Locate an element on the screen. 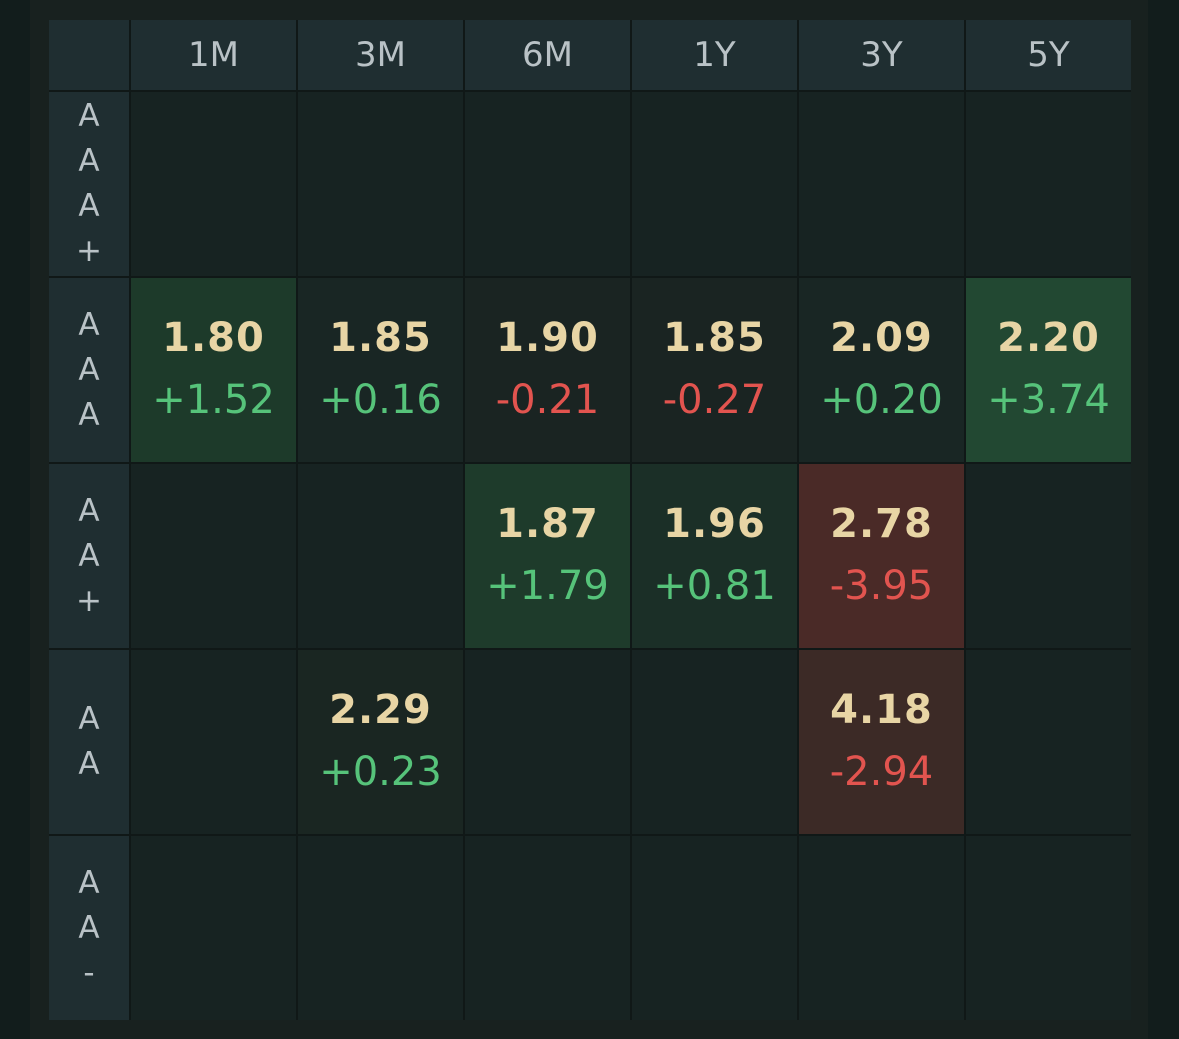 This screenshot has width=1179, height=1039. heatmap-cell: 4.18 -2.94 is located at coordinates (881, 742).